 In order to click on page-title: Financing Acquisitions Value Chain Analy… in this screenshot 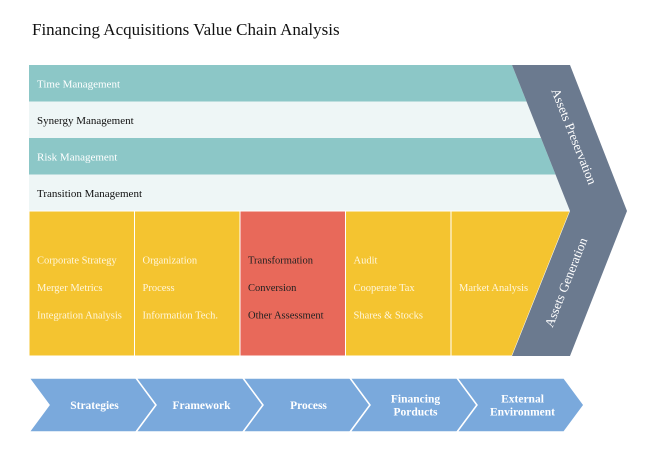, I will do `click(186, 29)`.